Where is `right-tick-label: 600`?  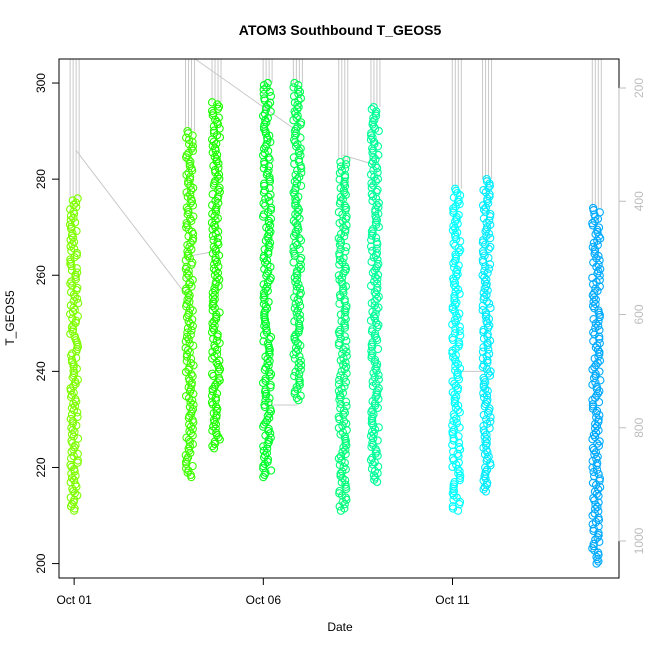
right-tick-label: 600 is located at coordinates (639, 314).